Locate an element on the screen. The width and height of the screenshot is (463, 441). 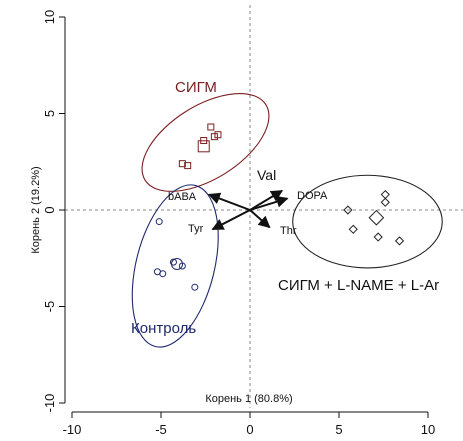
y-tick-label: -10 is located at coordinates (49, 403).